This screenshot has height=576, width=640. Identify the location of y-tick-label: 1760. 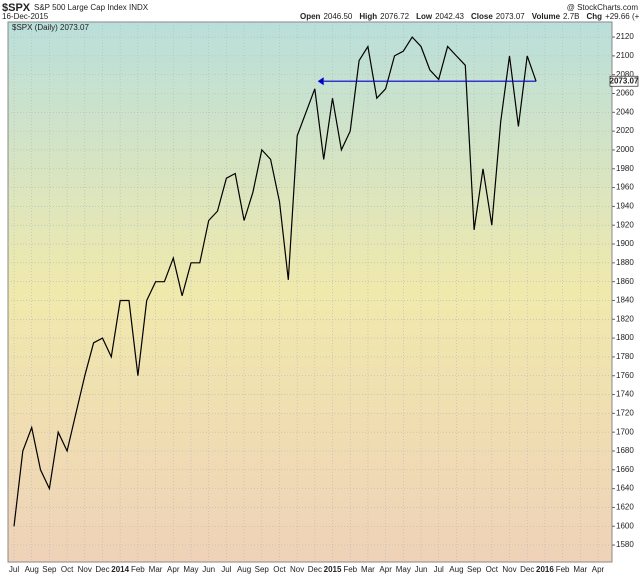
(625, 375).